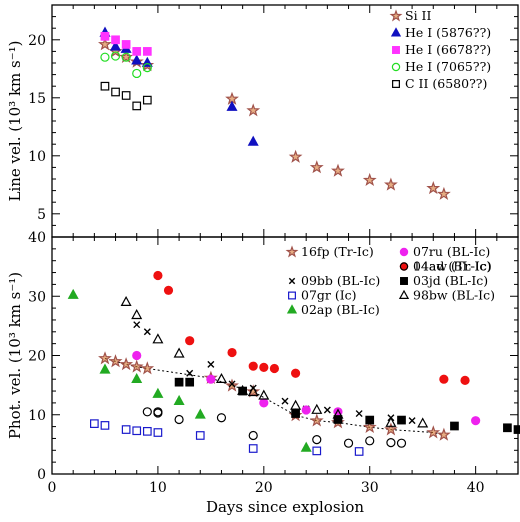 This screenshot has height=522, width=520. Describe the element at coordinates (347, 405) in the screenshot. I see `series-03jd` at that location.